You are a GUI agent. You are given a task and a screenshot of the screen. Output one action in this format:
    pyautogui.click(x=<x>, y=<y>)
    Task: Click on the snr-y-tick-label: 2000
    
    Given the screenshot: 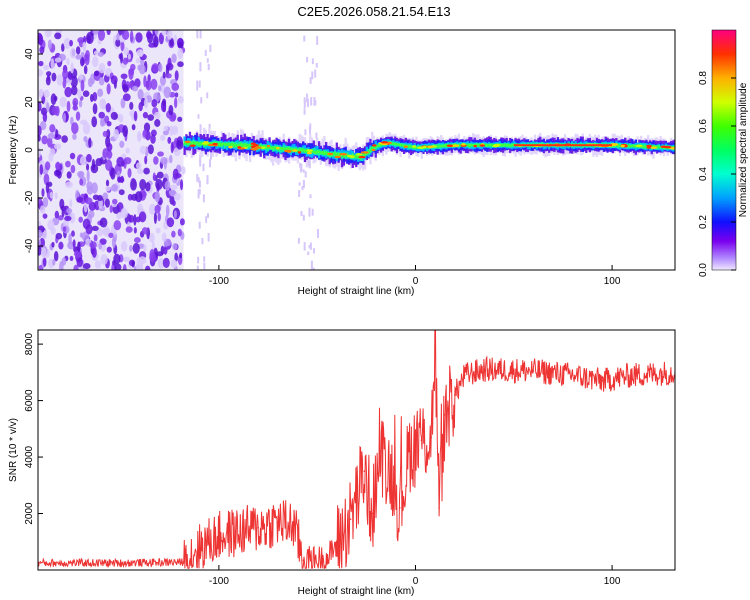 What is the action you would take?
    pyautogui.click(x=29, y=513)
    